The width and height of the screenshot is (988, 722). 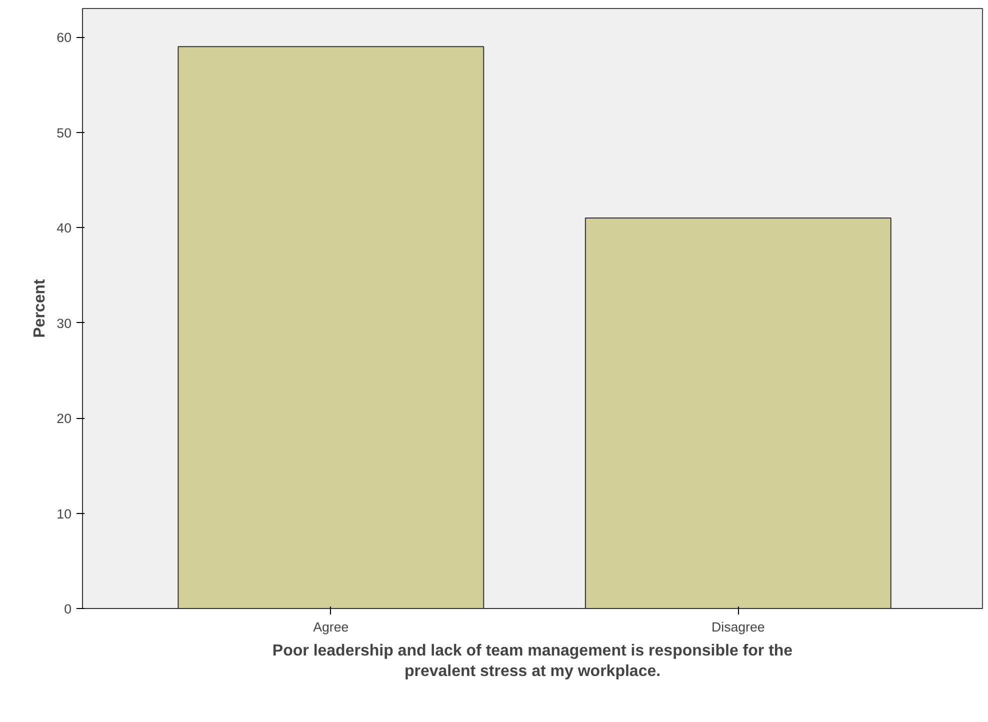 I want to click on y-tick-label: 0, so click(x=68, y=609).